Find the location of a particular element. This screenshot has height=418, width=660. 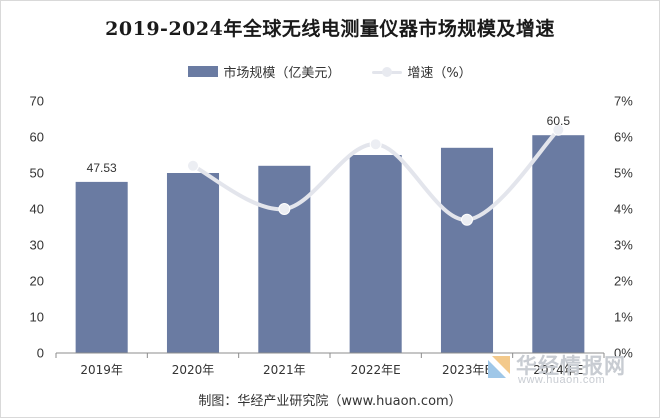

x-tick-label: 2020年 is located at coordinates (193, 370).